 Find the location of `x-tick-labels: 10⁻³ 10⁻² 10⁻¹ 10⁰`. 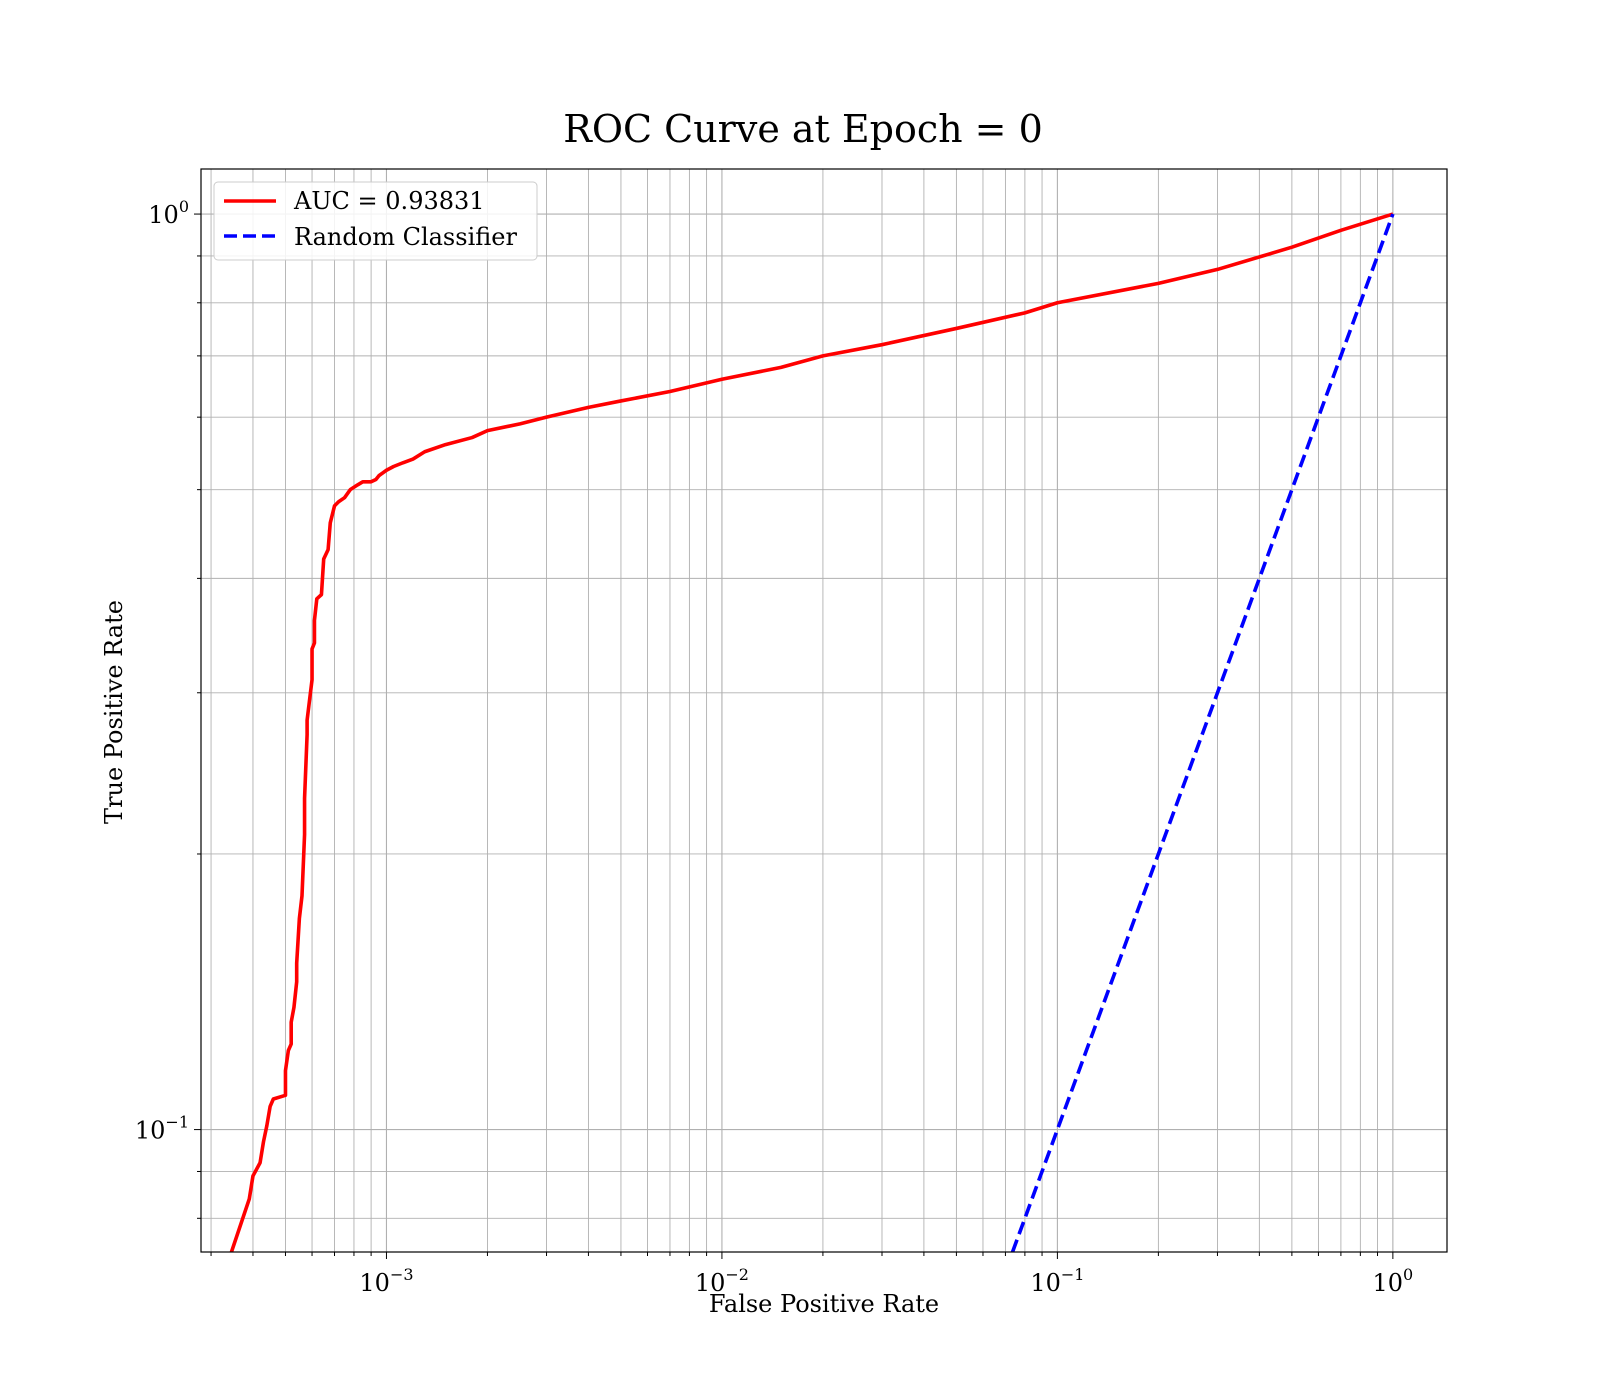

x-tick-labels: 10⁻³ 10⁻² 10⁻¹ 10⁰ is located at coordinates (886, 1281).